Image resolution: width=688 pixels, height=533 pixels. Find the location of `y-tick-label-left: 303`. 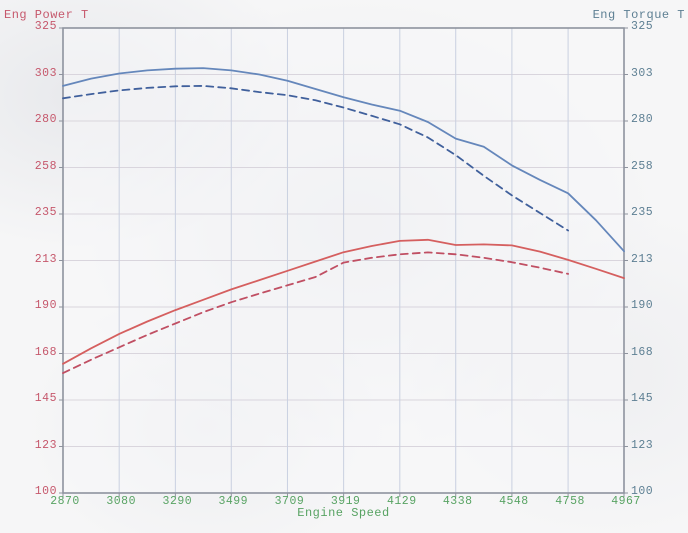

y-tick-label-left: 303 is located at coordinates (45, 73).